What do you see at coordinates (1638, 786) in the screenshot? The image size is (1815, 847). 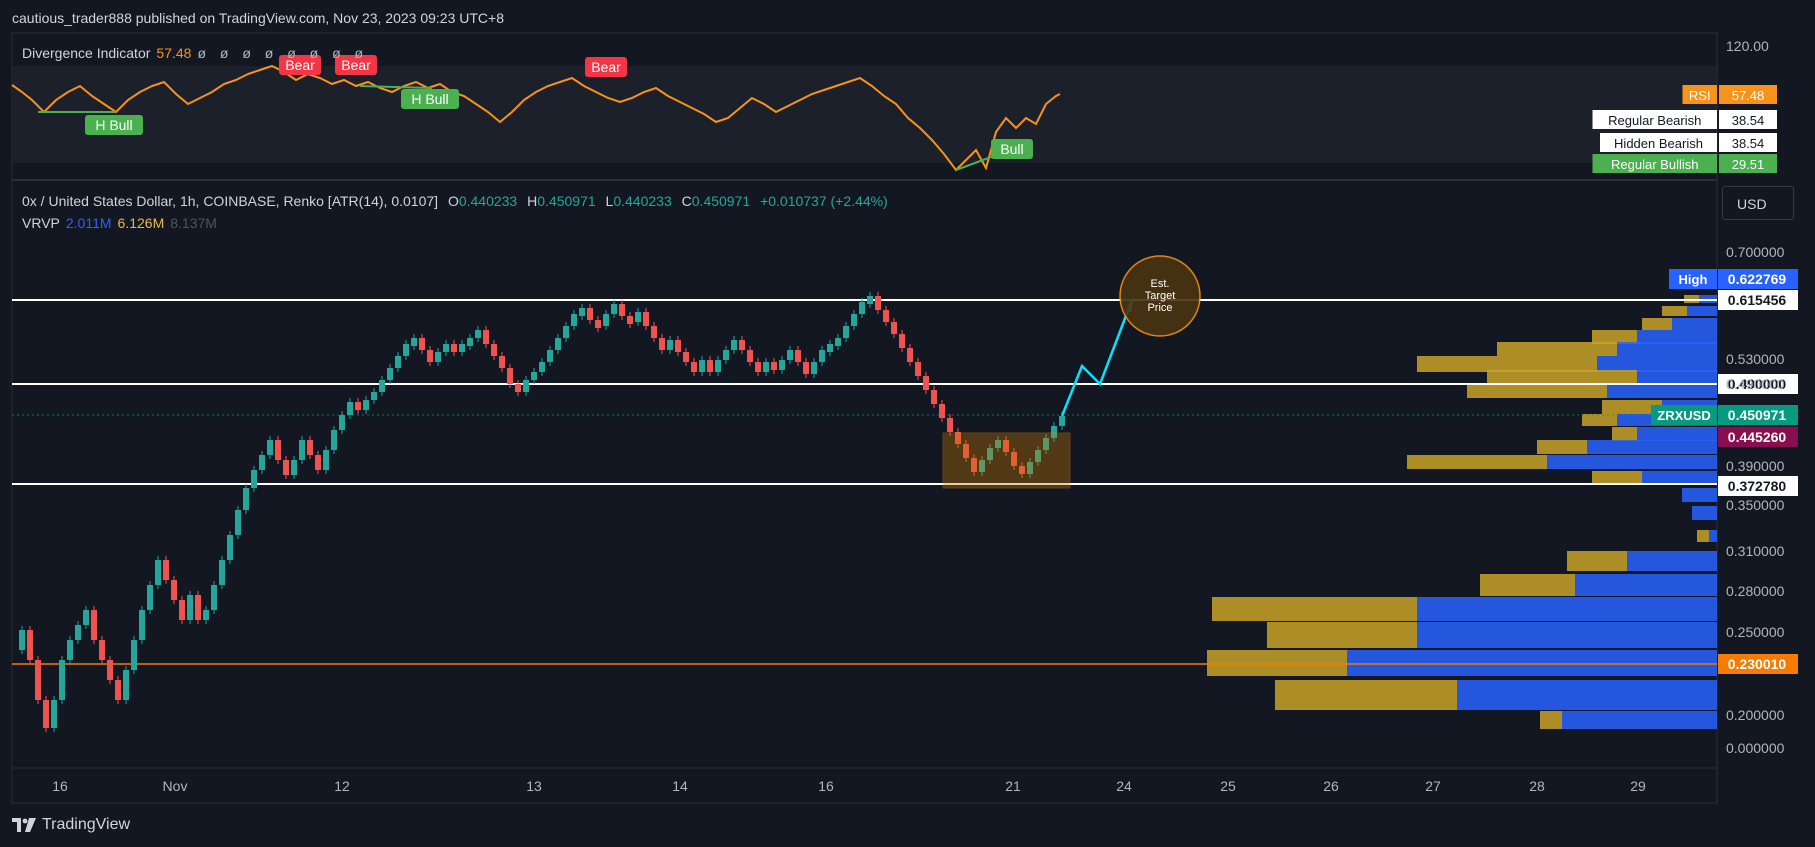 I see `time-tick-label: 29` at bounding box center [1638, 786].